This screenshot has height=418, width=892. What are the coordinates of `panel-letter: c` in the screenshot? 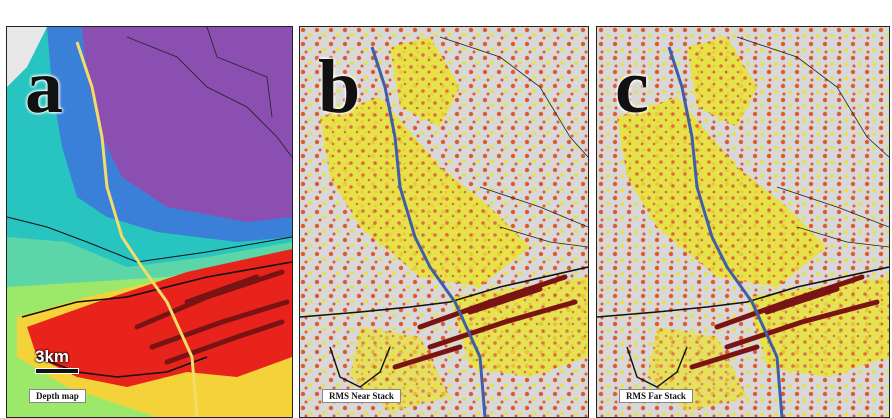 It's located at (632, 87).